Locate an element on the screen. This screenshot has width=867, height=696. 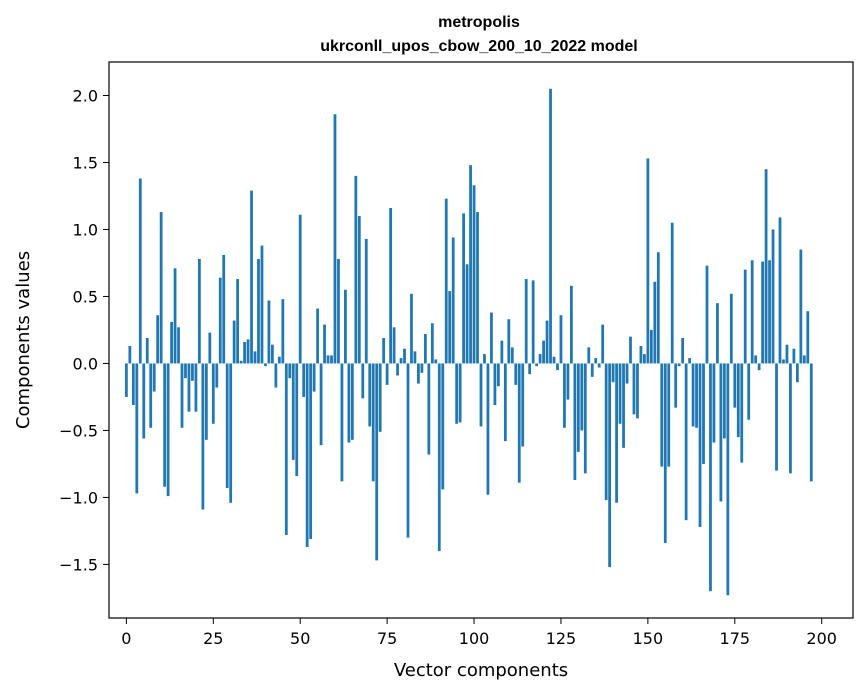
x-tick-label: 25 is located at coordinates (213, 638).